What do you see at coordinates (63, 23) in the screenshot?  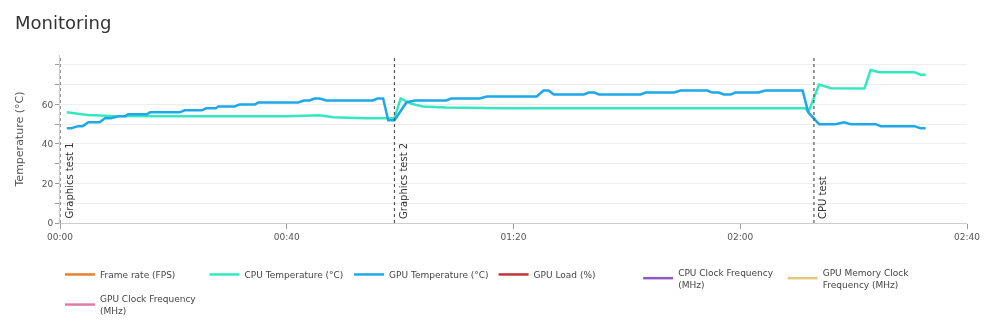 I see `chart-title: Monitoring` at bounding box center [63, 23].